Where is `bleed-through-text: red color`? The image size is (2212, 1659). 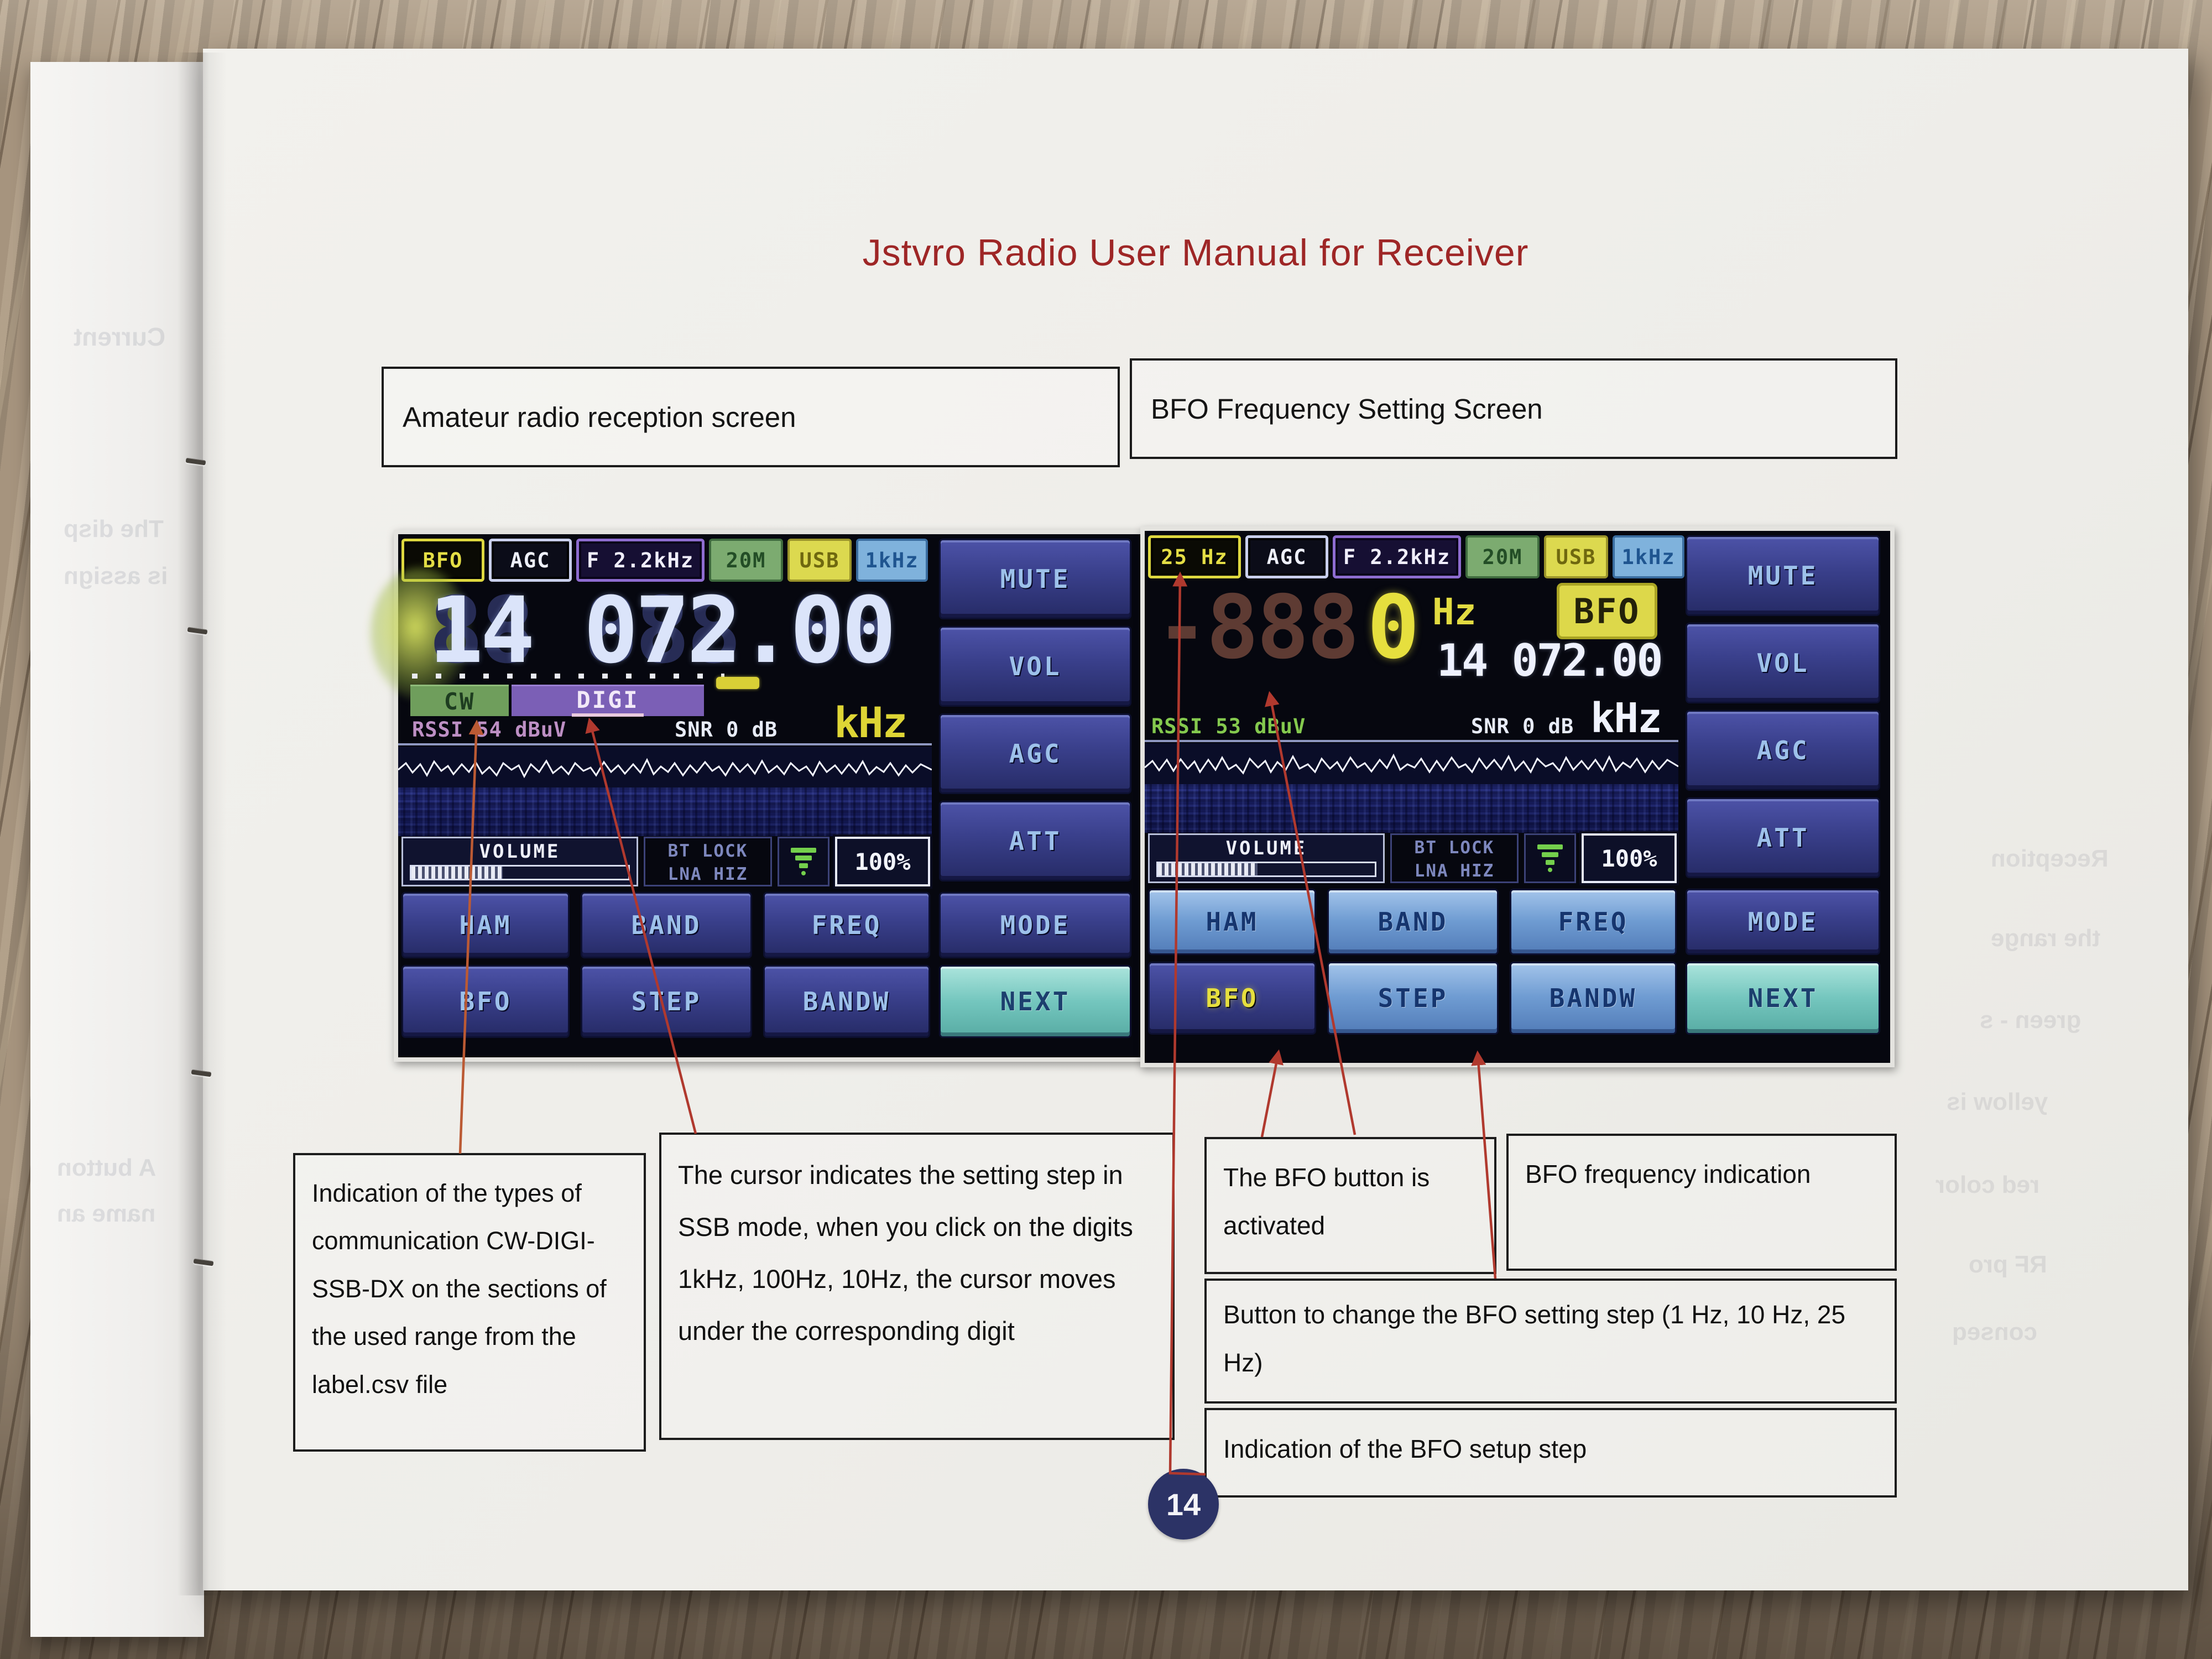
bleed-through-text: red color is located at coordinates (1988, 1185).